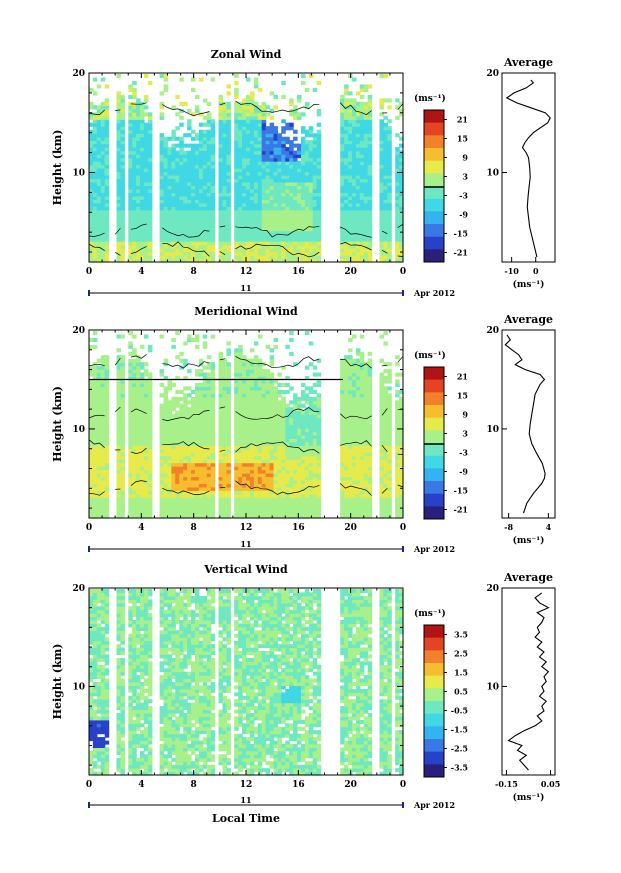  What do you see at coordinates (434, 253) in the screenshot?
I see `colorbar-swatch` at bounding box center [434, 253].